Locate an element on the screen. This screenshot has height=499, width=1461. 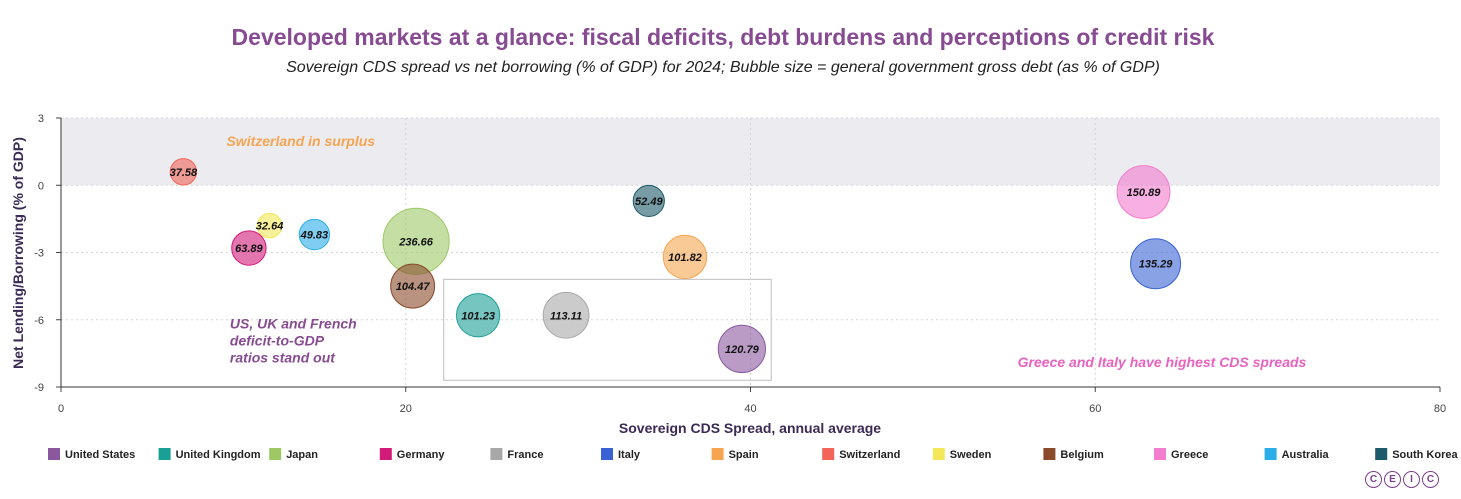
legend-label: United Kingdom is located at coordinates (218, 455).